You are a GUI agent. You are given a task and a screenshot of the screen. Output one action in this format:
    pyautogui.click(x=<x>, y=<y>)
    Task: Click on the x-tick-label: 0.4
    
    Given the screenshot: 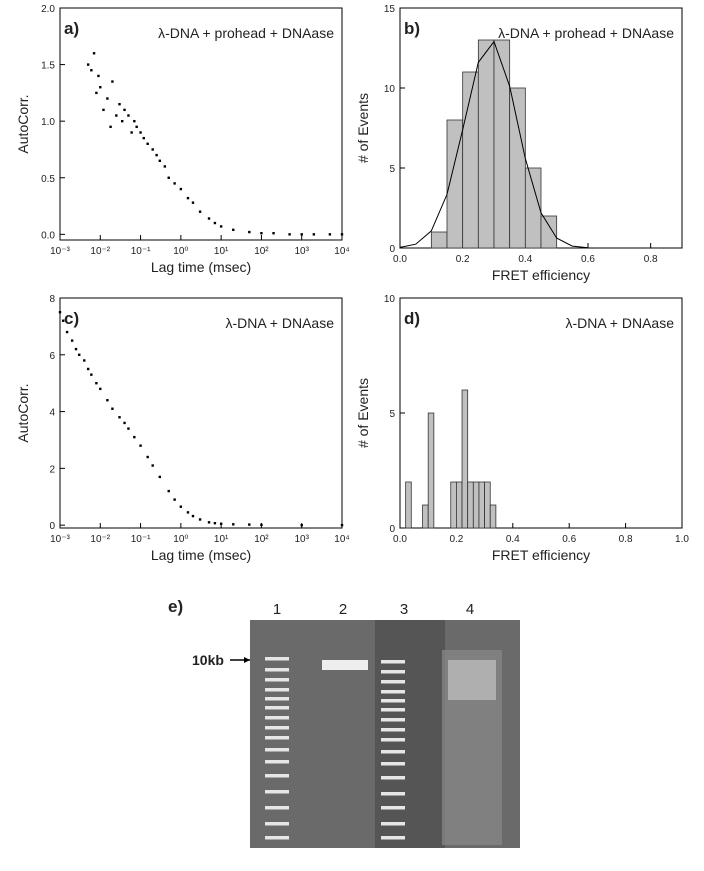 What is the action you would take?
    pyautogui.click(x=513, y=539)
    